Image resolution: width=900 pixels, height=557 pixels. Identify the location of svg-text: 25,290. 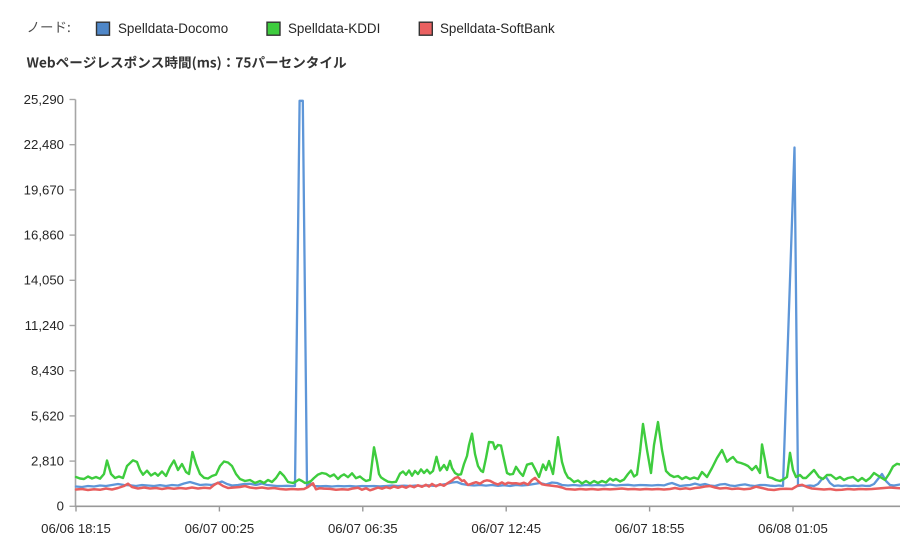
(44, 99).